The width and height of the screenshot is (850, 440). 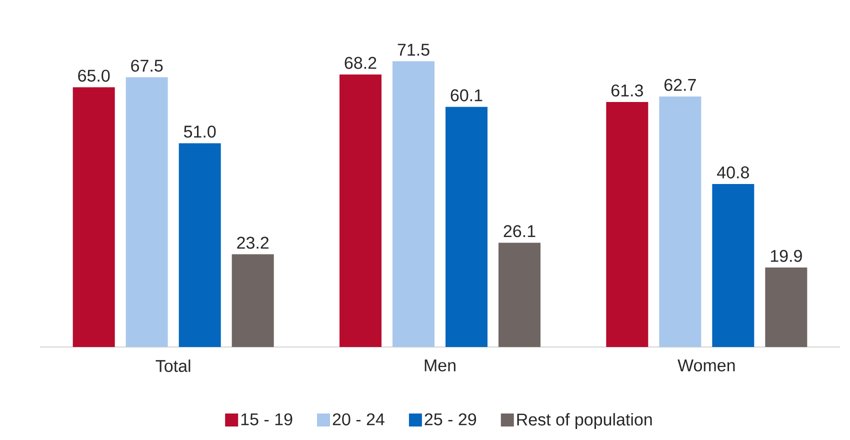 I want to click on data-label: 19.9, so click(x=786, y=256).